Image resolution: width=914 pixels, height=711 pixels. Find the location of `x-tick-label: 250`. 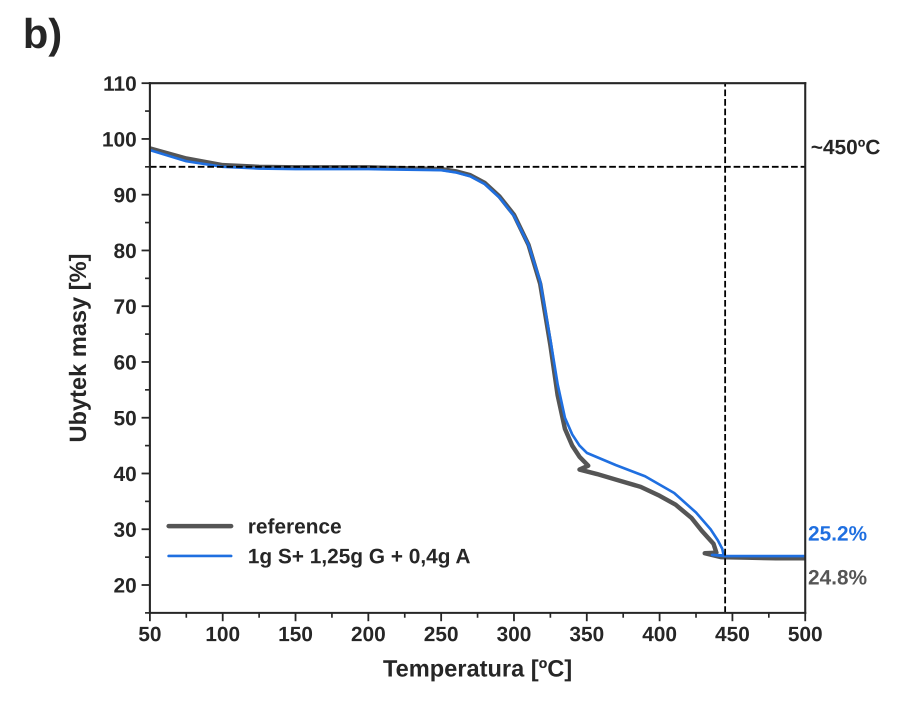

x-tick-label: 250 is located at coordinates (441, 634).